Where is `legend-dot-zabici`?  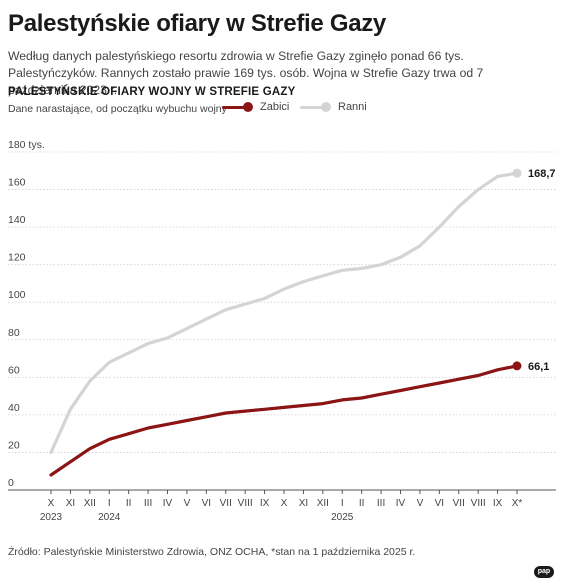
legend-dot-zabici is located at coordinates (248, 107).